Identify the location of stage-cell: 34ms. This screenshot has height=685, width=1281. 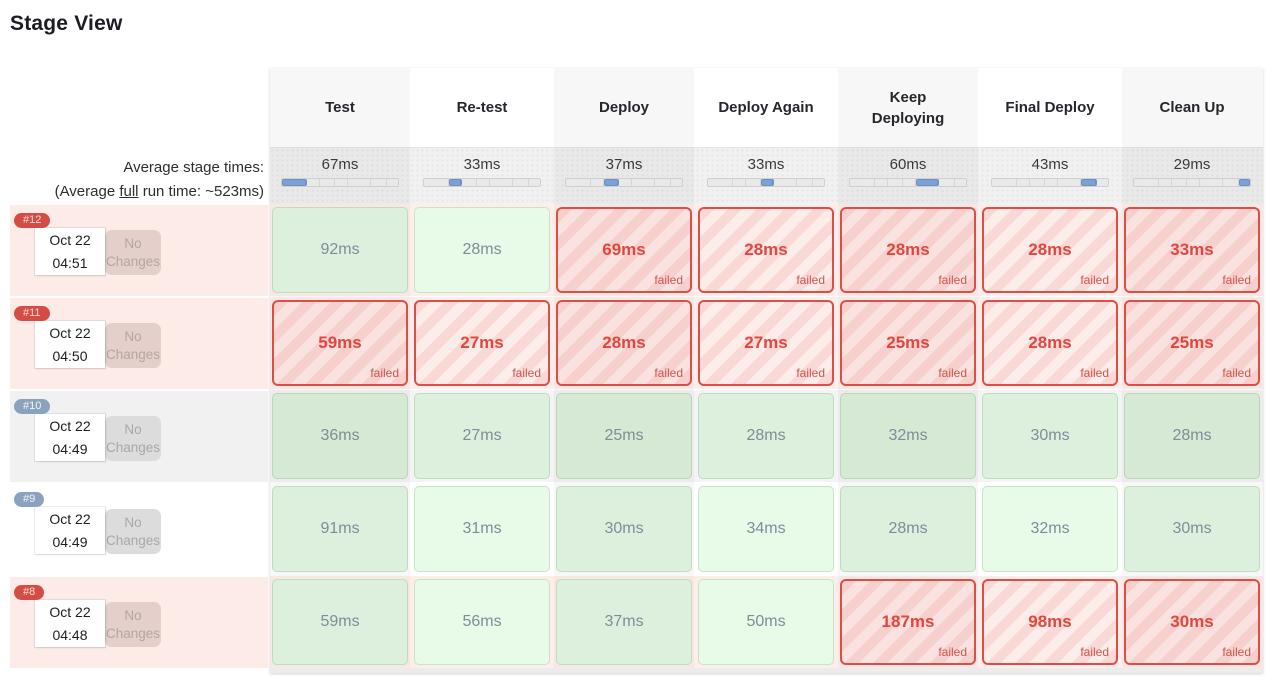
(766, 529).